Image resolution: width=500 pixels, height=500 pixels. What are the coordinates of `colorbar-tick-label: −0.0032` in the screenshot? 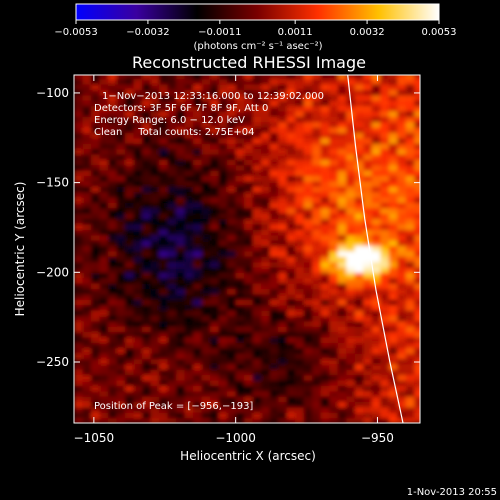 It's located at (147, 32).